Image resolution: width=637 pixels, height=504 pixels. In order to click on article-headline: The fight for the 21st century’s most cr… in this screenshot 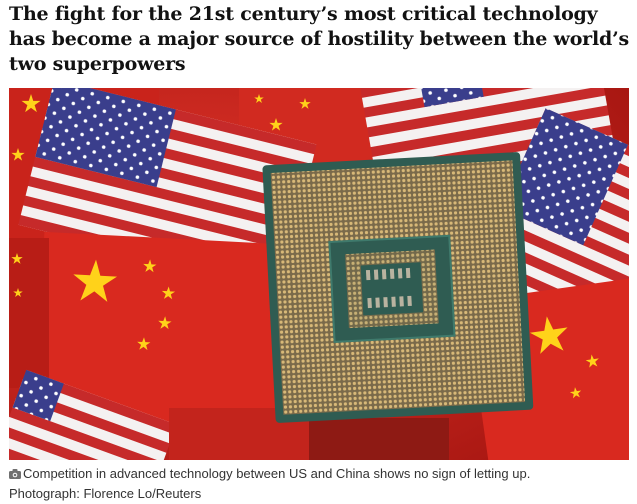, I will do `click(319, 39)`.